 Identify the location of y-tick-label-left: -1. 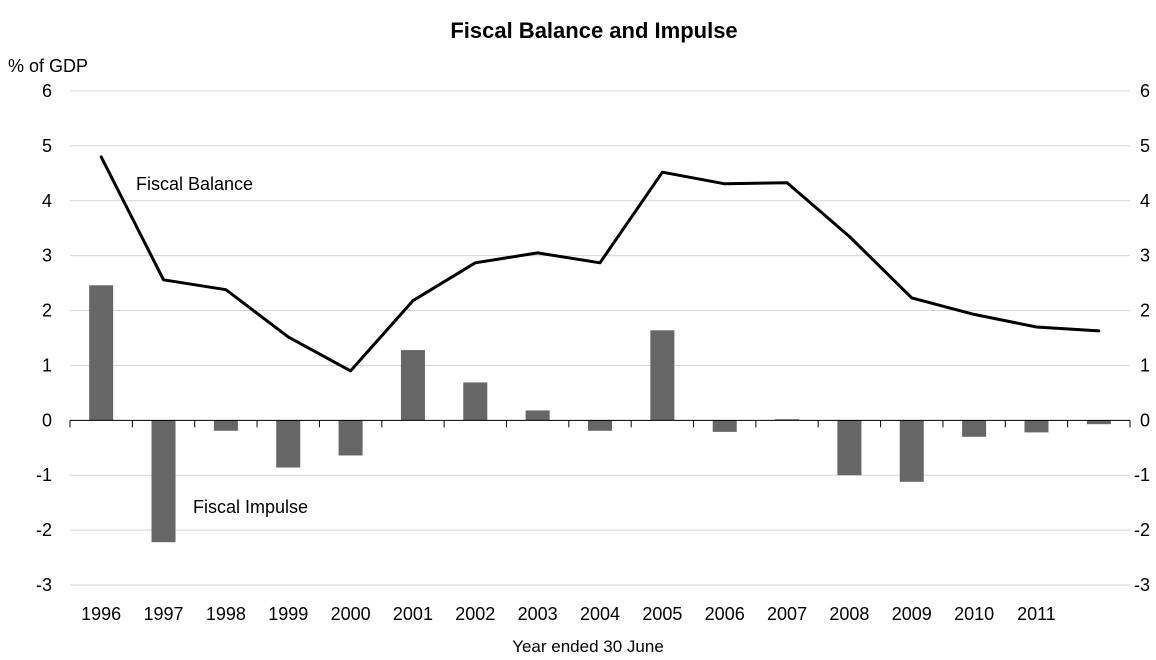
(44, 475).